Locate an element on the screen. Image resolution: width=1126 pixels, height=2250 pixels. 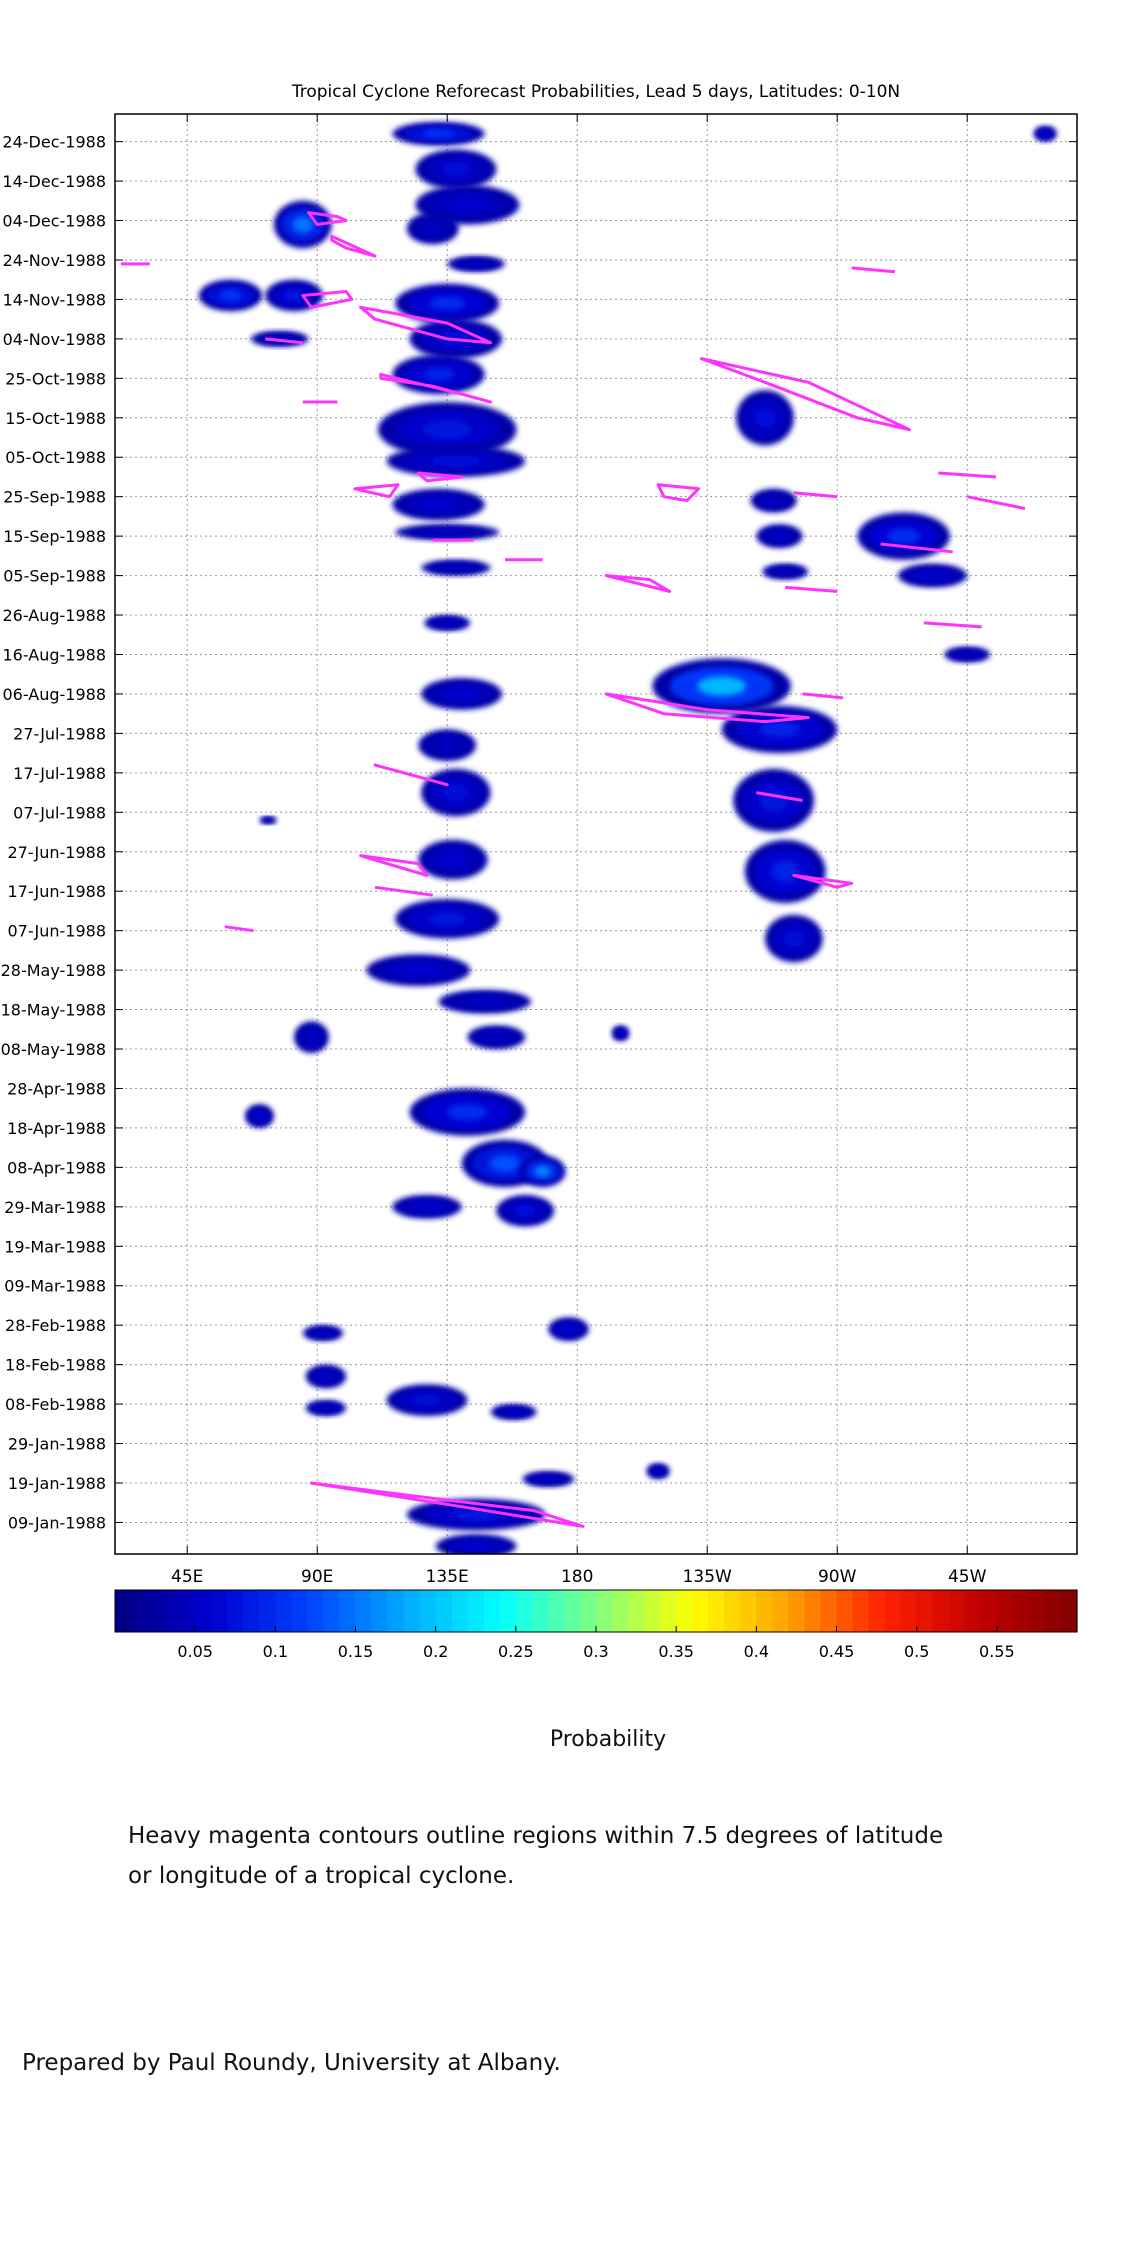
y-tick-label: 06-Aug-1988 is located at coordinates (54, 694).